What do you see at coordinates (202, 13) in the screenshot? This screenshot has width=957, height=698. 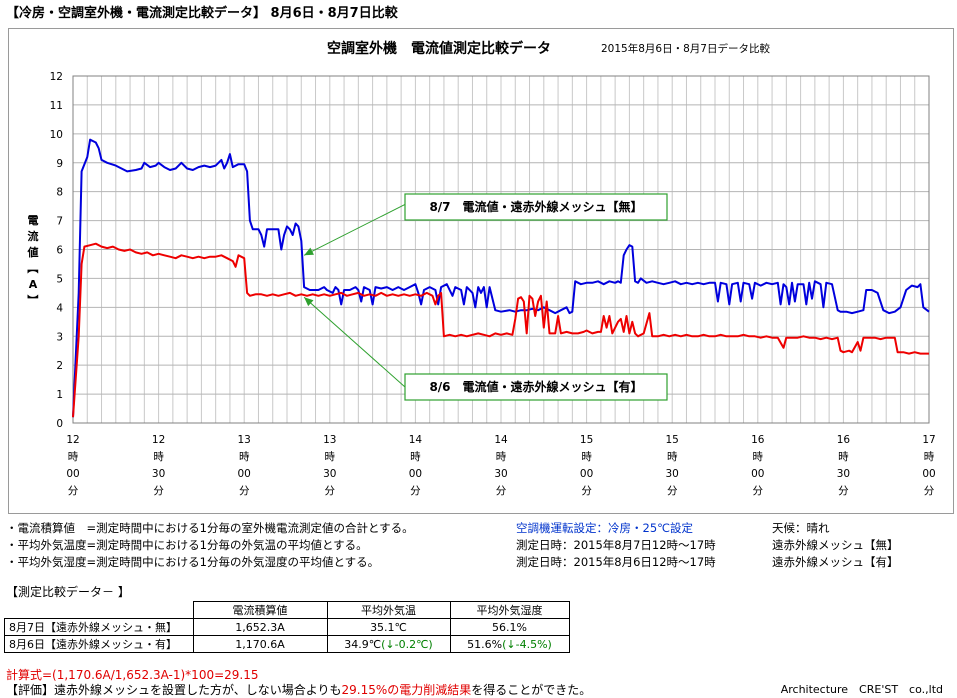 I see `page-title: 【冷房・空調室外機・電流測定比較データ】 8月6日・8月7日比較` at bounding box center [202, 13].